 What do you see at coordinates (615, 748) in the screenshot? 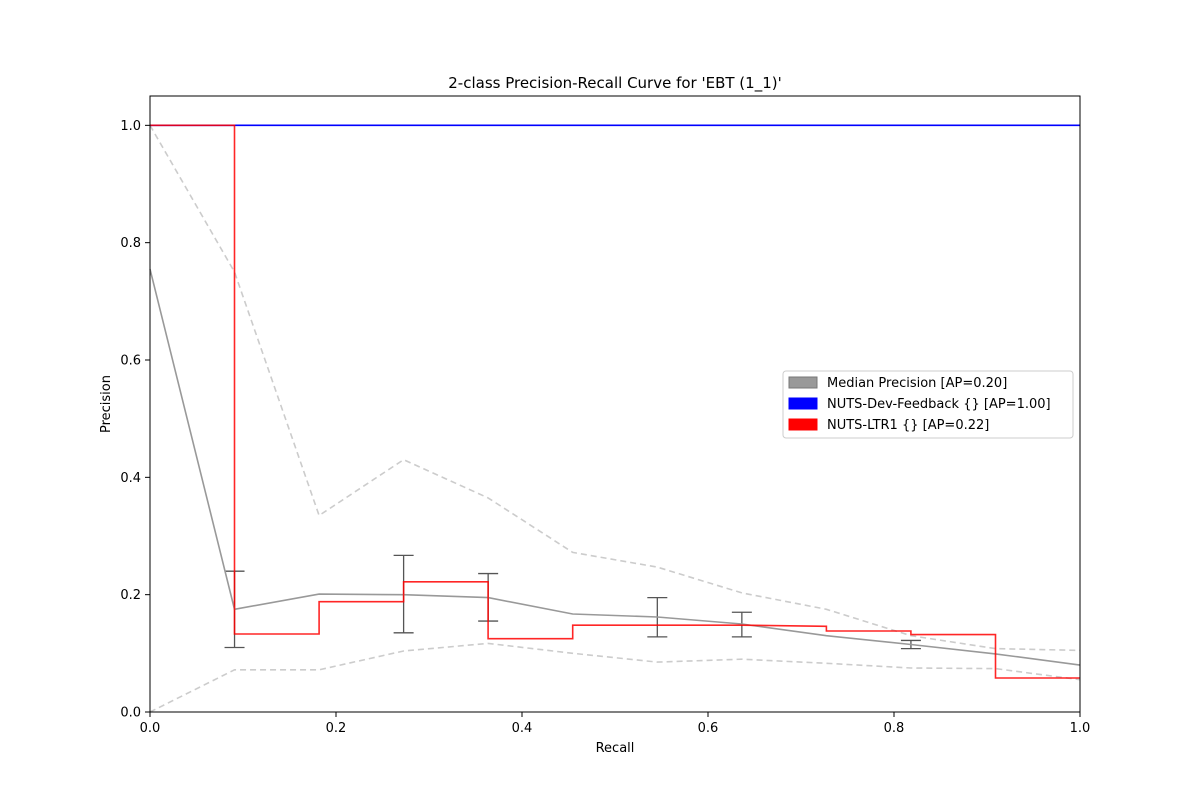
I see `x-axis-label: Recall` at bounding box center [615, 748].